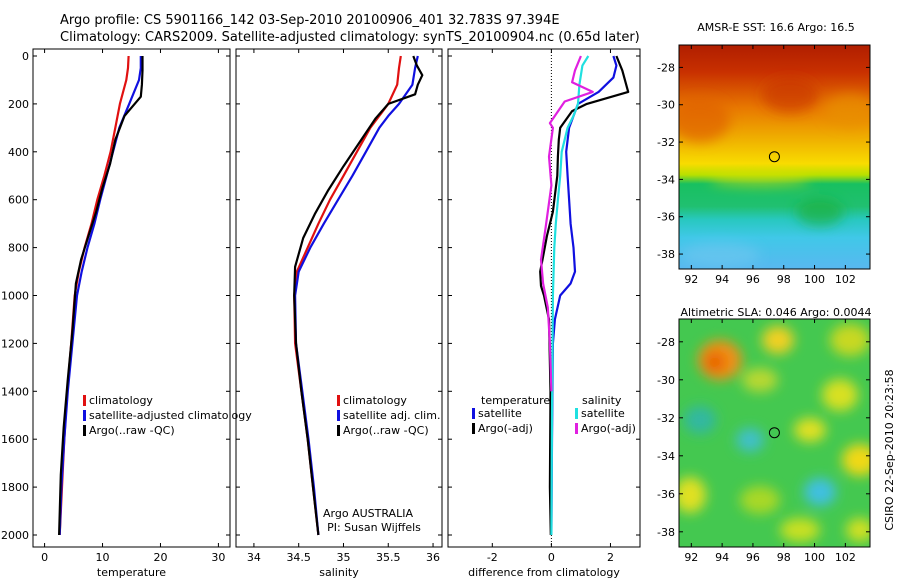  I want to click on sla-map-panel: Altimetric SLA: 0.046 Argo: 0.0044, so click(764, 435).